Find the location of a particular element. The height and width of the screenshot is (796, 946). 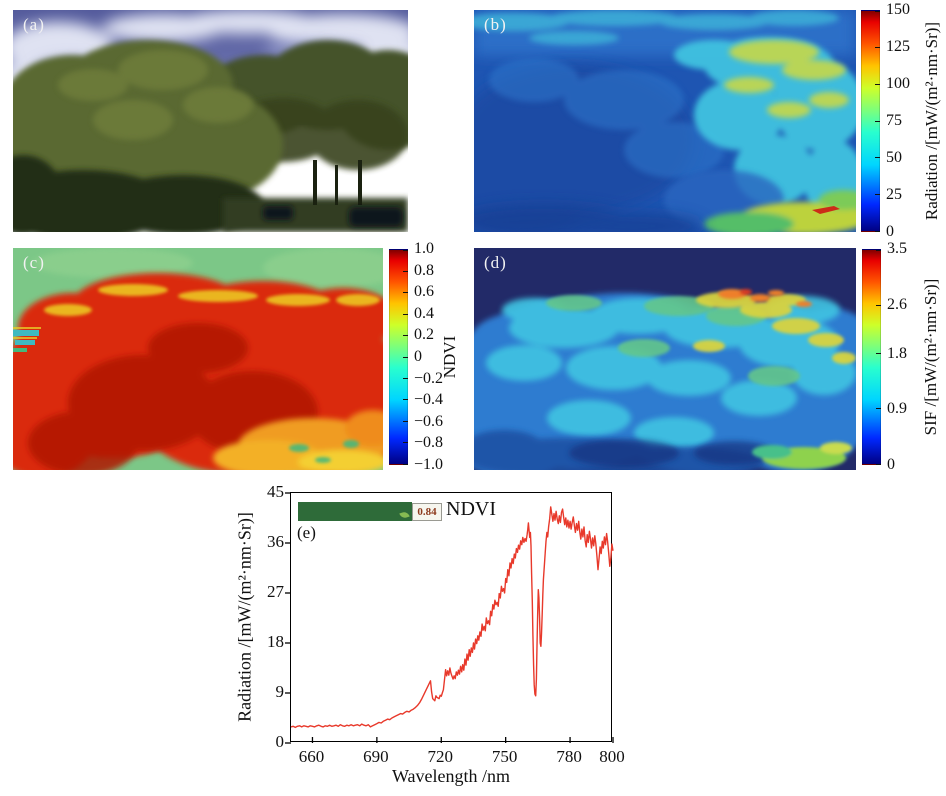

panel-a-label: (a) is located at coordinates (34, 24).